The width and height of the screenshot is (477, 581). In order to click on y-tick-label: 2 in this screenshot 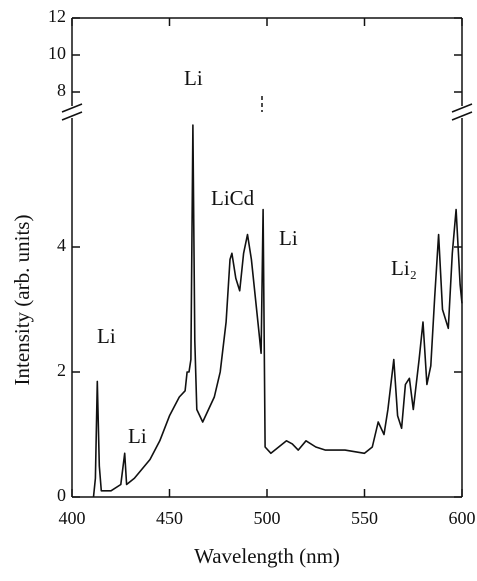, I will do `click(61, 370)`.